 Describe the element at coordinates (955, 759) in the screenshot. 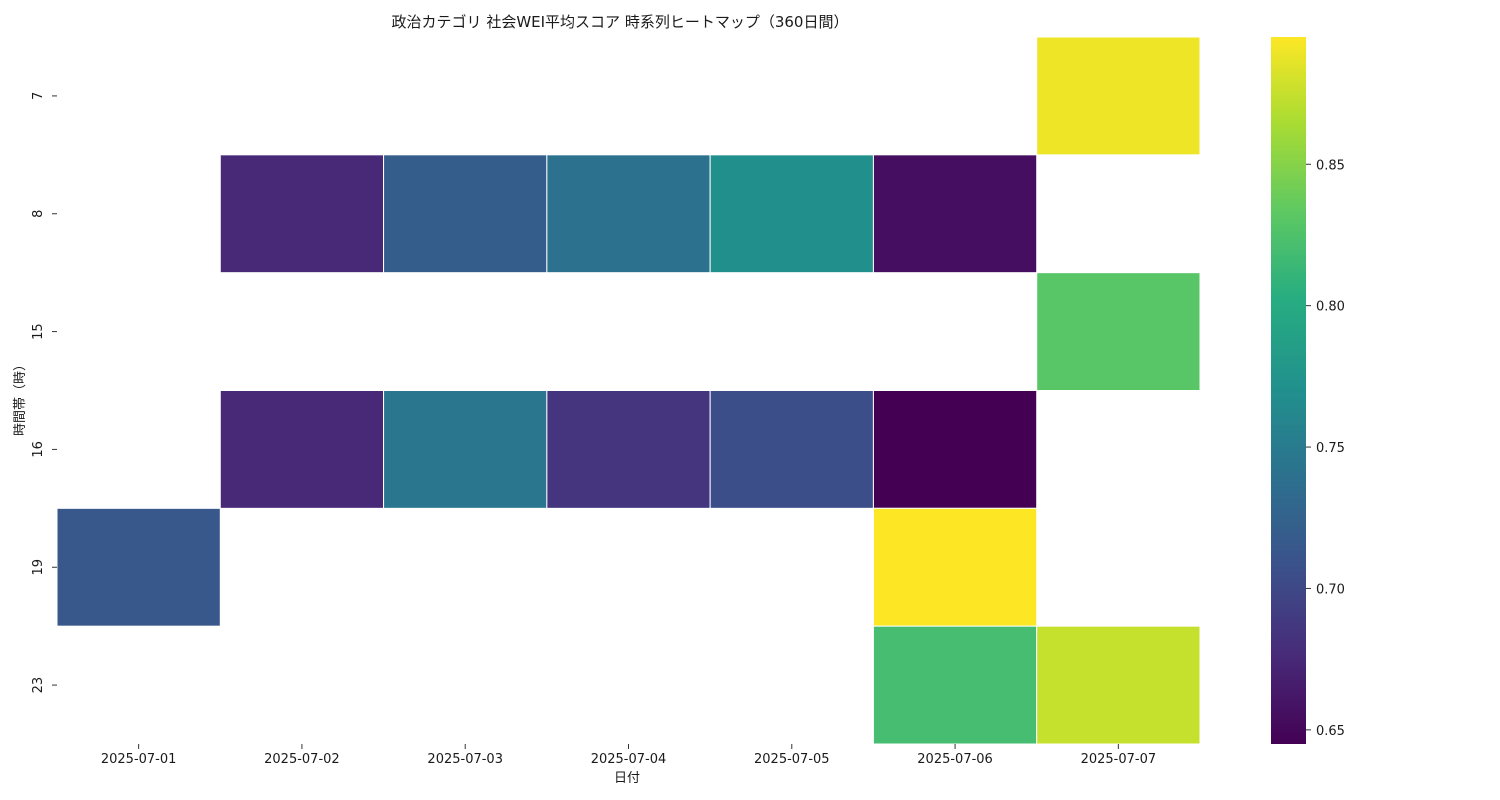

I see `x-tick-label: 2025-07-06` at that location.